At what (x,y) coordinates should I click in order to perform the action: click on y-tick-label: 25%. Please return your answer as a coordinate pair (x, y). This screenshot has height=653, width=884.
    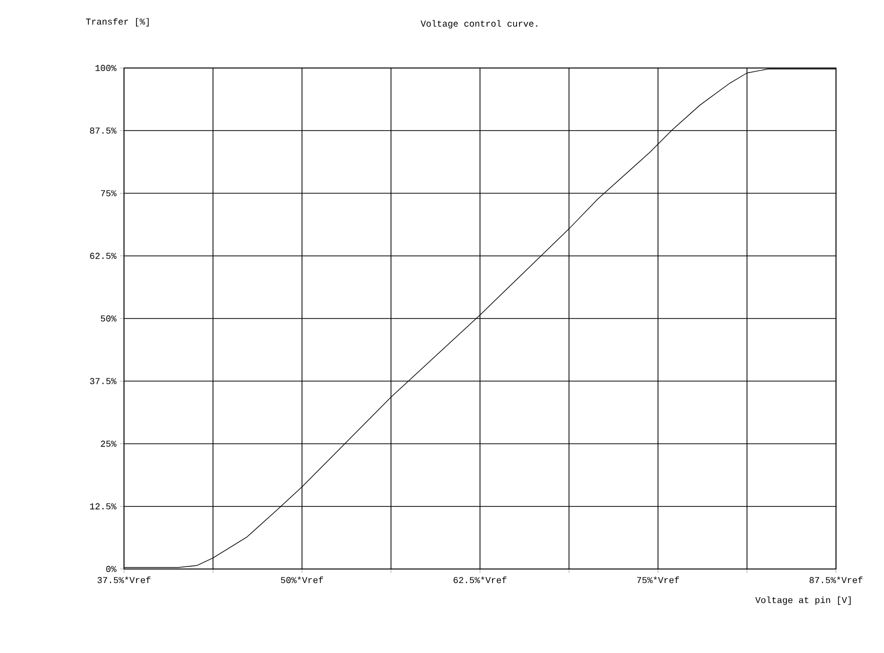
    Looking at the image, I should click on (108, 443).